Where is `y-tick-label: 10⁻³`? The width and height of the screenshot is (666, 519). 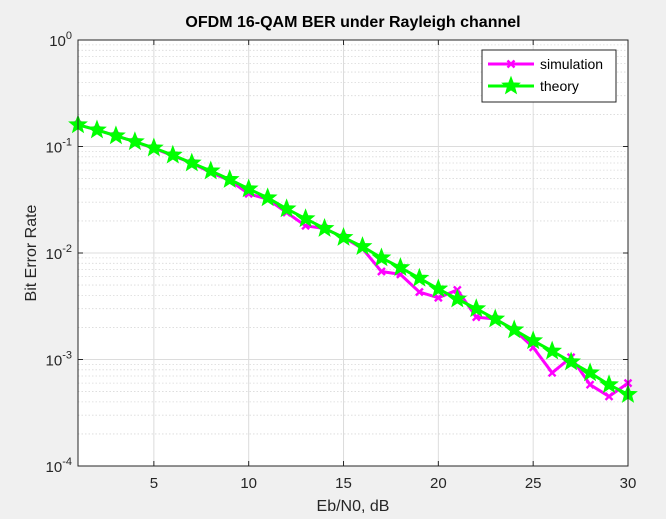
y-tick-label: 10⁻³ is located at coordinates (59, 360).